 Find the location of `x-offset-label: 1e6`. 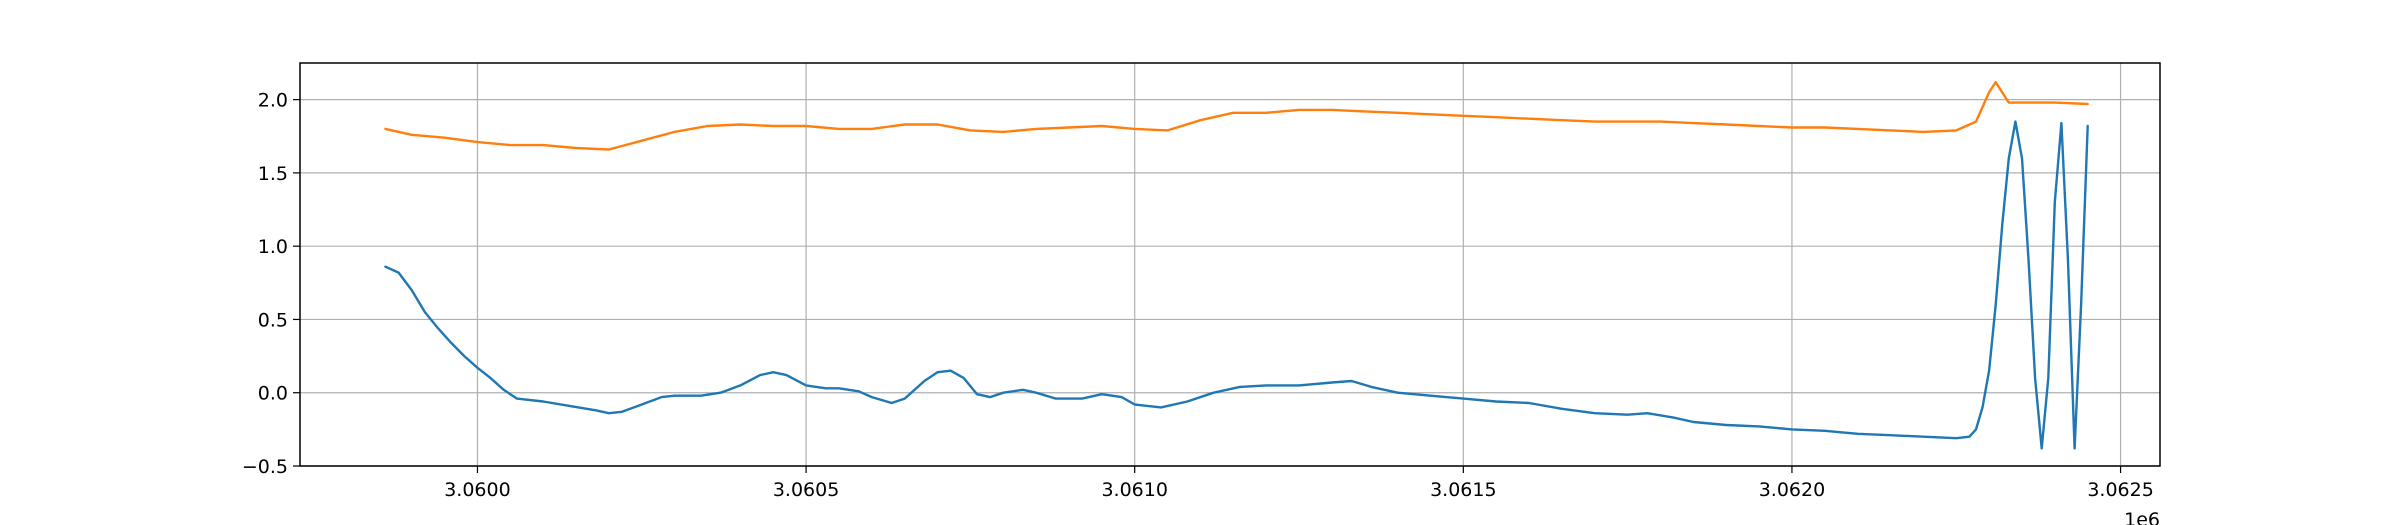

x-offset-label: 1e6 is located at coordinates (2142, 517).